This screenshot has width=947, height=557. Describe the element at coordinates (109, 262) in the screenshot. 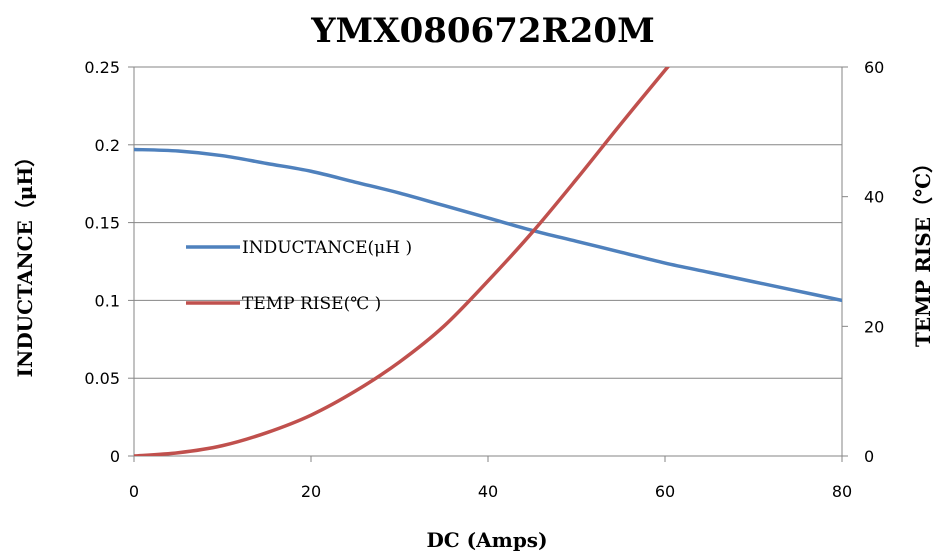

I see `y-tick-labels: 0 0.05 0.1 0.15 0.2 0.25` at that location.